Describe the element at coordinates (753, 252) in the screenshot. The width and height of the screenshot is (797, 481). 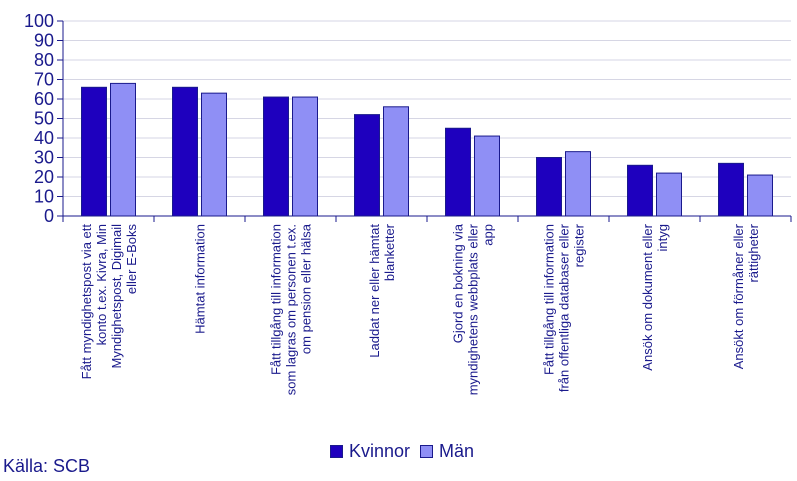
I see `category-label-7-line-1: rättigheter` at that location.